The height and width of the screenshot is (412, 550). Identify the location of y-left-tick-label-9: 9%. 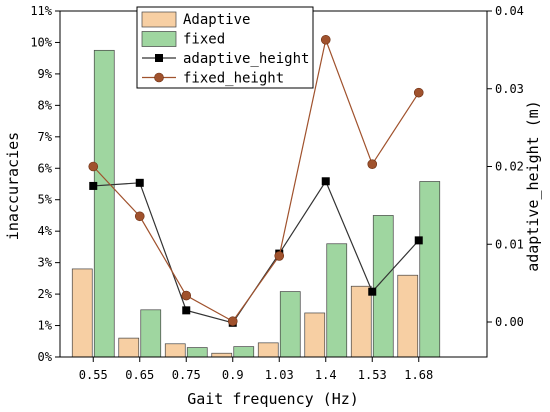
(45, 74).